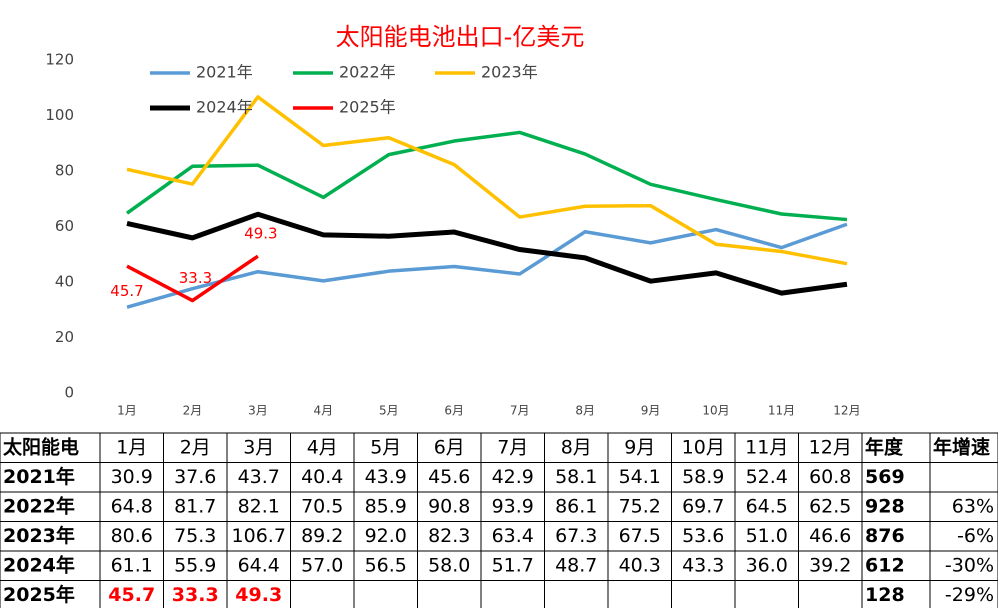 The image size is (998, 612). What do you see at coordinates (322, 565) in the screenshot?
I see `table-cell: 57.0` at bounding box center [322, 565].